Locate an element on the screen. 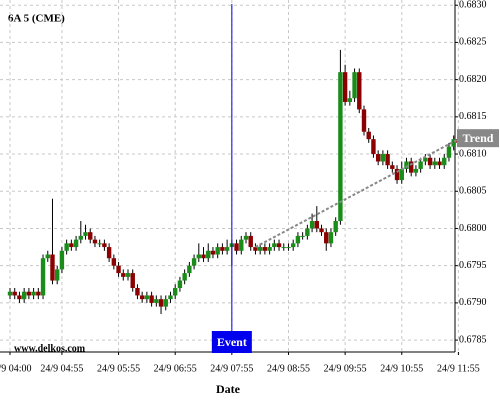 The width and height of the screenshot is (500, 400). event-label: Event is located at coordinates (232, 342).